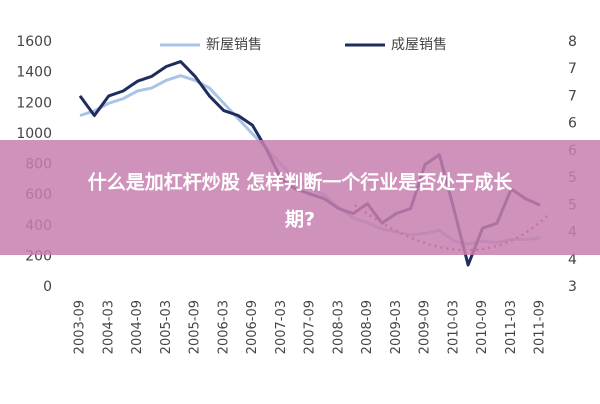 This screenshot has width=600, height=404. What do you see at coordinates (34, 103) in the screenshot?
I see `y-tick-label: 1200` at bounding box center [34, 103].